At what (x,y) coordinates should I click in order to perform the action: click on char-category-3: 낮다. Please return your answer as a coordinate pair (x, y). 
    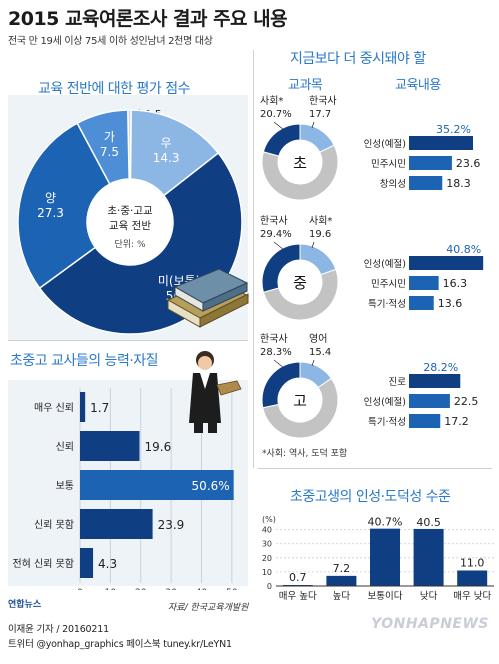
    Looking at the image, I should click on (429, 596).